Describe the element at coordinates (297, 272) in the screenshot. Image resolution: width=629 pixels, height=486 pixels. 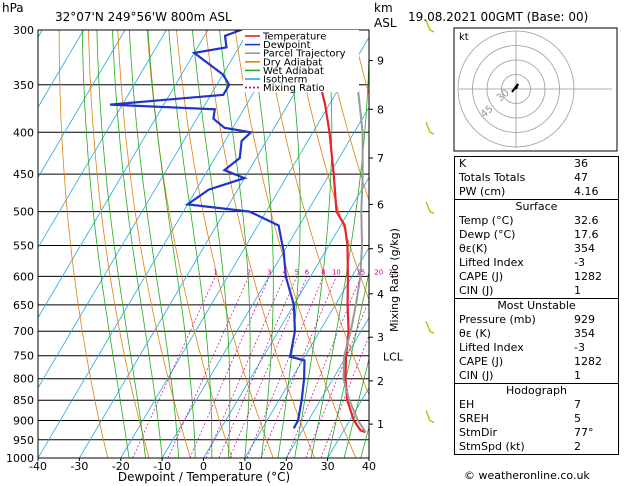
I see `mixing-ratio-label-5: 5` at that location.